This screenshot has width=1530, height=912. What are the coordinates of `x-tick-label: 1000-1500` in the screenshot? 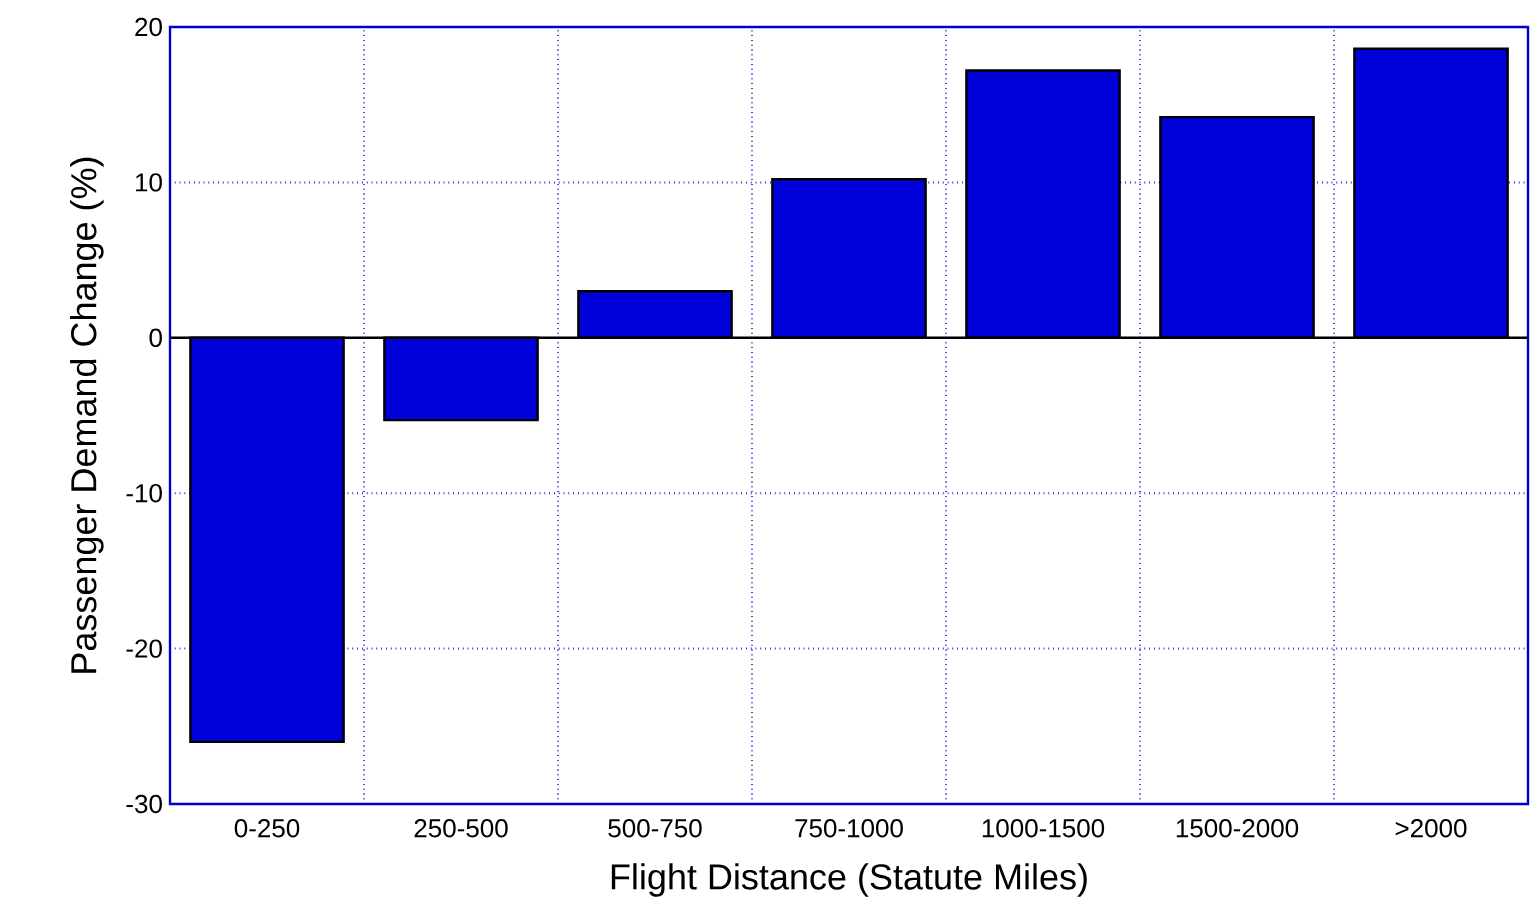 It's located at (1043, 828).